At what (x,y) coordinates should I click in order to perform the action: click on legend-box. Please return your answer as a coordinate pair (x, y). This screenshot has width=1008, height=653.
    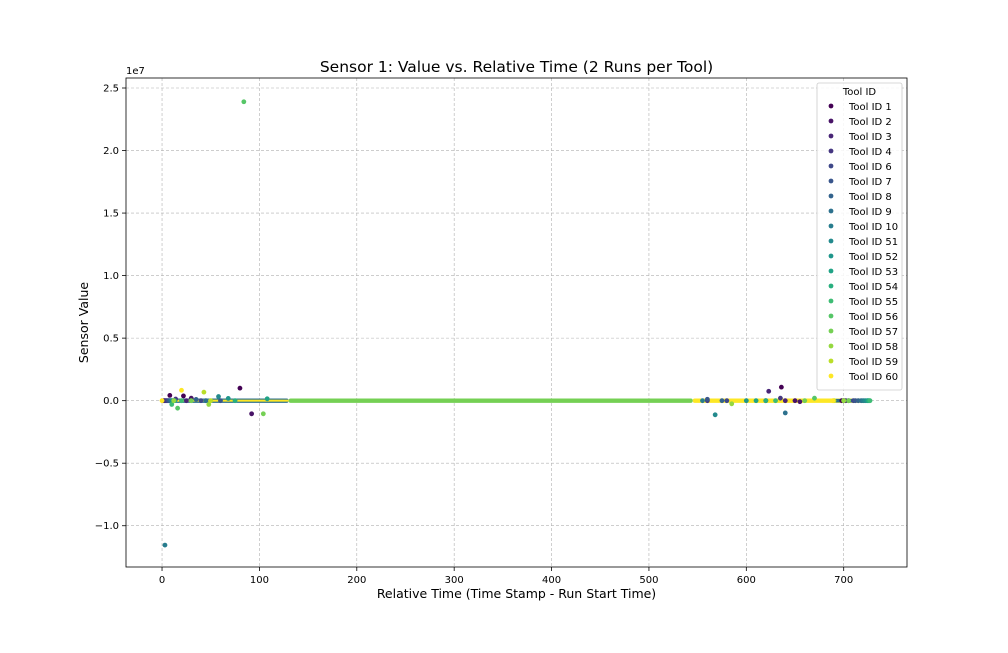
    Looking at the image, I should click on (859, 236).